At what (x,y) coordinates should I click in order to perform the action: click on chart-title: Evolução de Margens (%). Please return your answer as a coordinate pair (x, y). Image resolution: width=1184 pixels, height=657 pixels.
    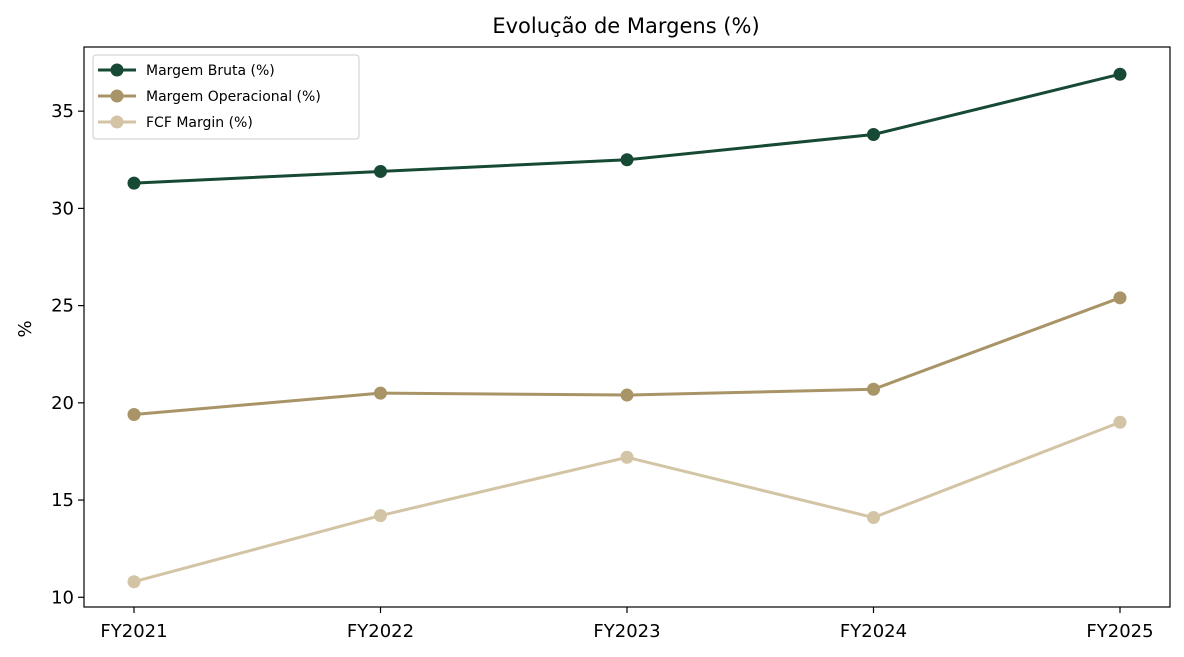
    Looking at the image, I should click on (625, 26).